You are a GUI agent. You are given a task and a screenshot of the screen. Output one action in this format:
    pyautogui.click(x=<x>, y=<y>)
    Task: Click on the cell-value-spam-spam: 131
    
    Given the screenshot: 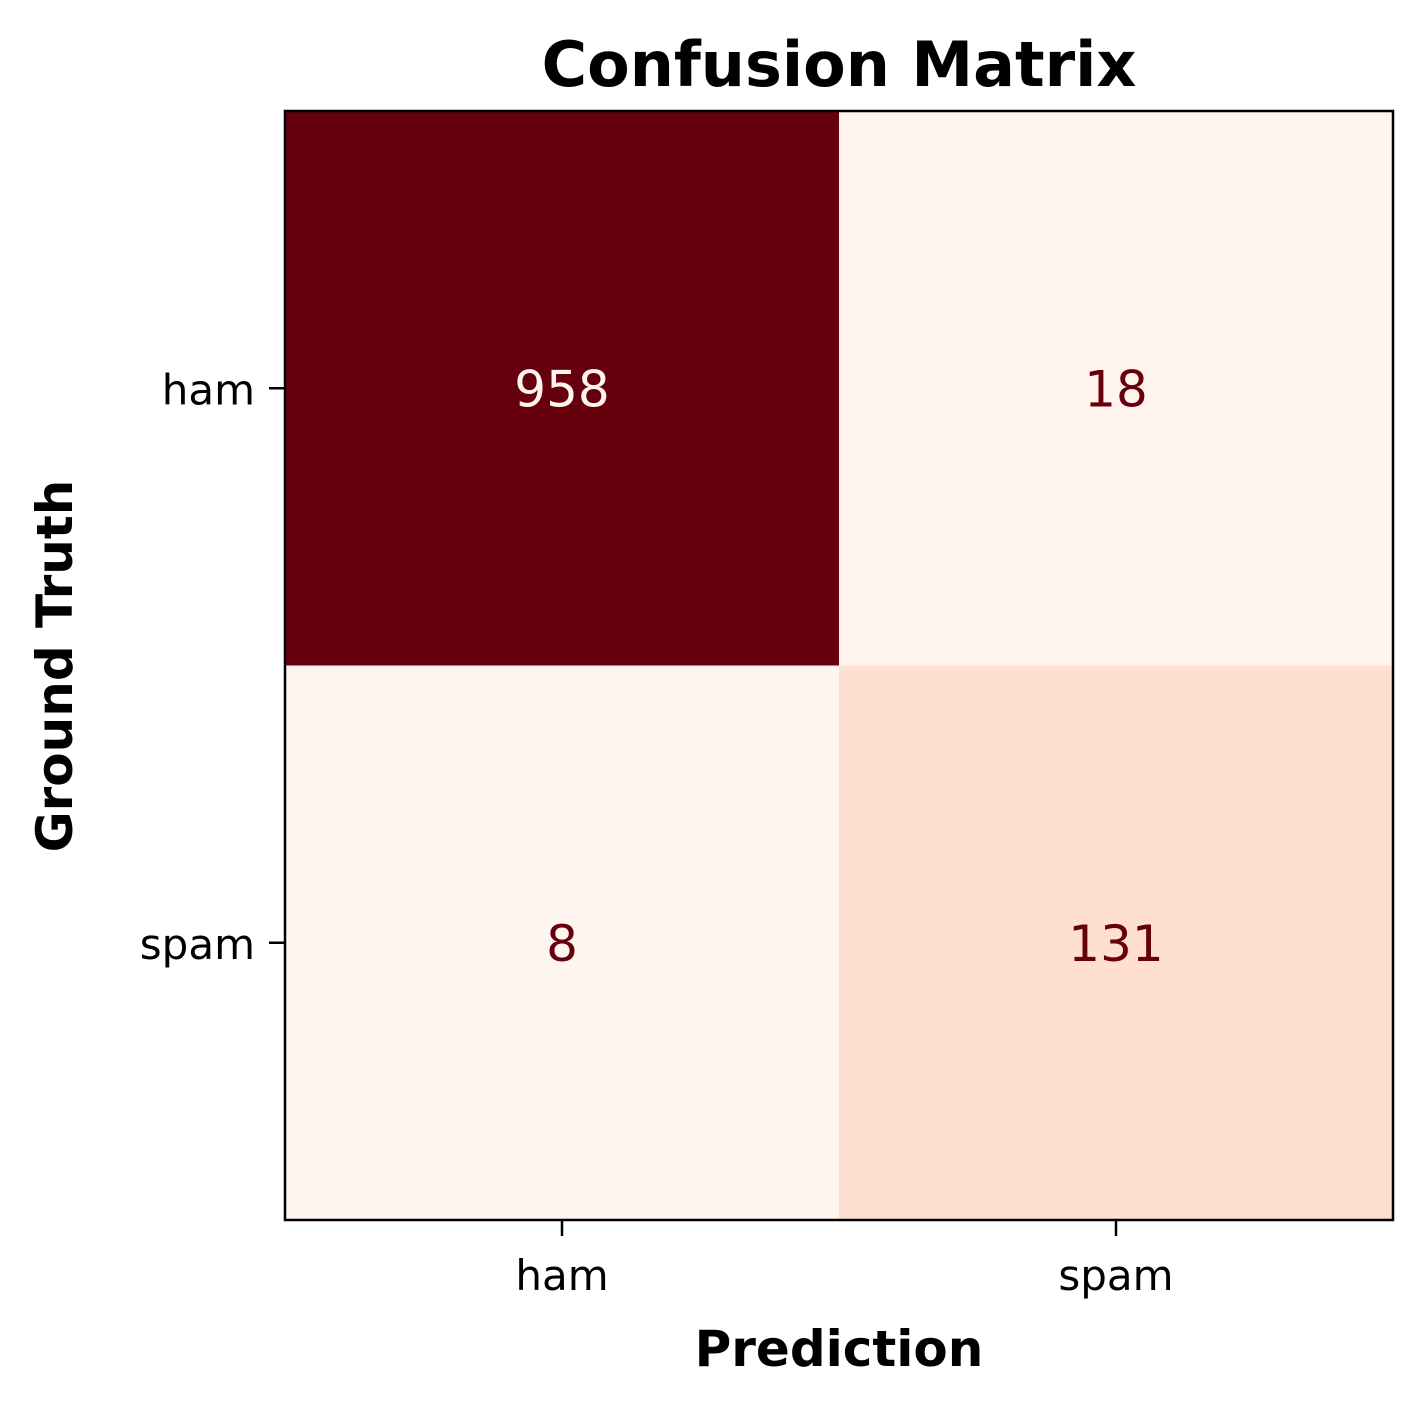 What is the action you would take?
    pyautogui.click(x=1115, y=944)
    